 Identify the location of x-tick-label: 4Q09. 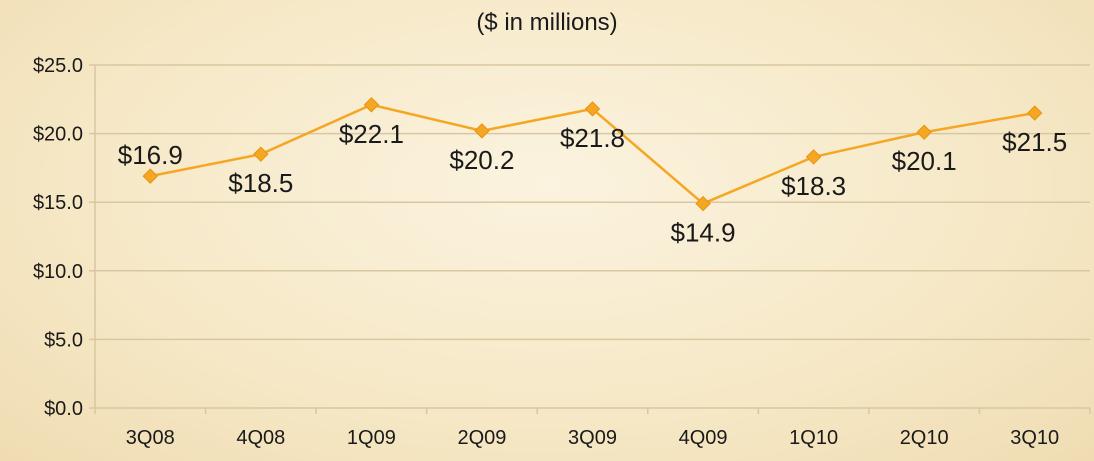
(703, 438).